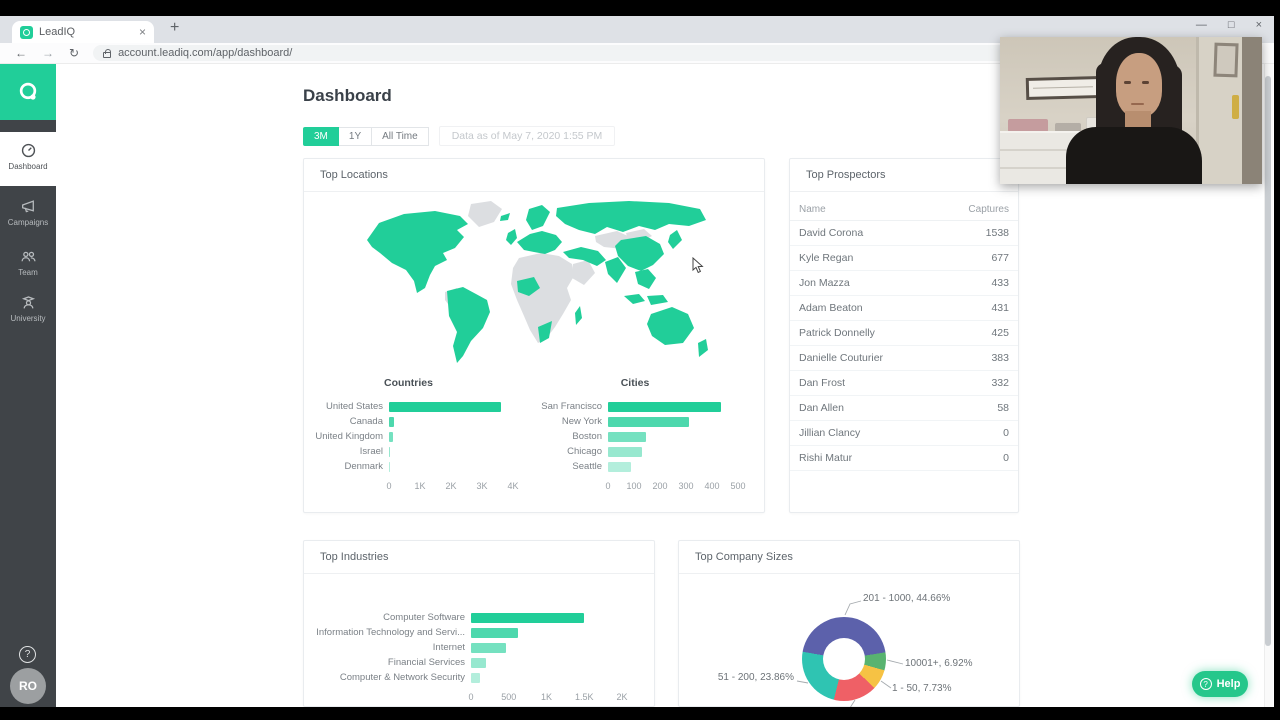 Image resolution: width=1280 pixels, height=720 pixels. I want to click on prospector-name: Dan Frost, so click(822, 383).